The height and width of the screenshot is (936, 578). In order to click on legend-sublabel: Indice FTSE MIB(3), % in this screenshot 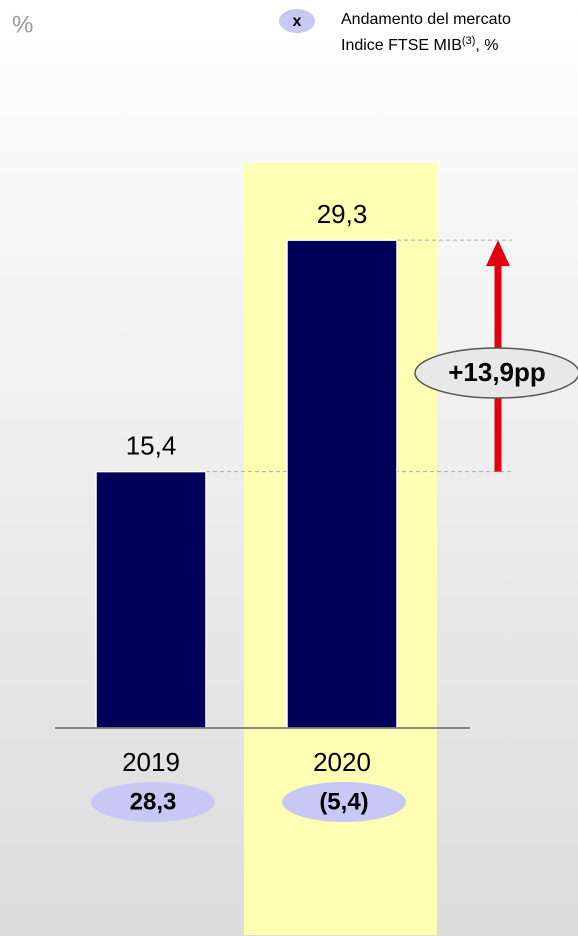, I will do `click(420, 44)`.